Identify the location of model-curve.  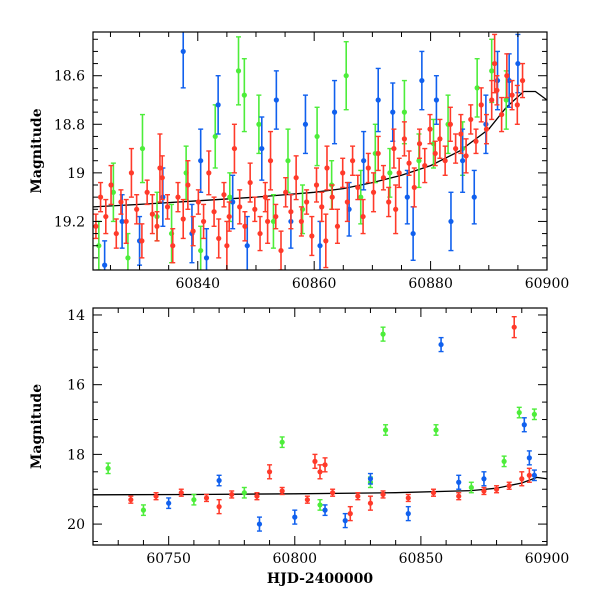
(320, 149).